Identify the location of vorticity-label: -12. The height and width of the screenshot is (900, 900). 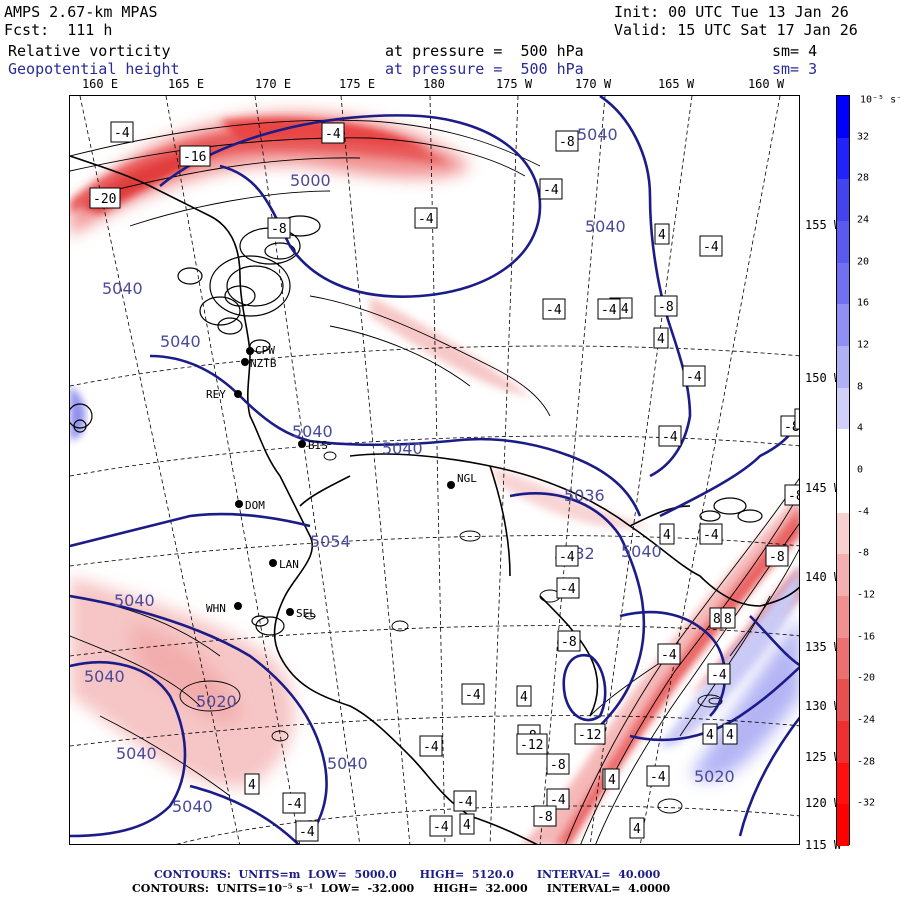
(532, 744).